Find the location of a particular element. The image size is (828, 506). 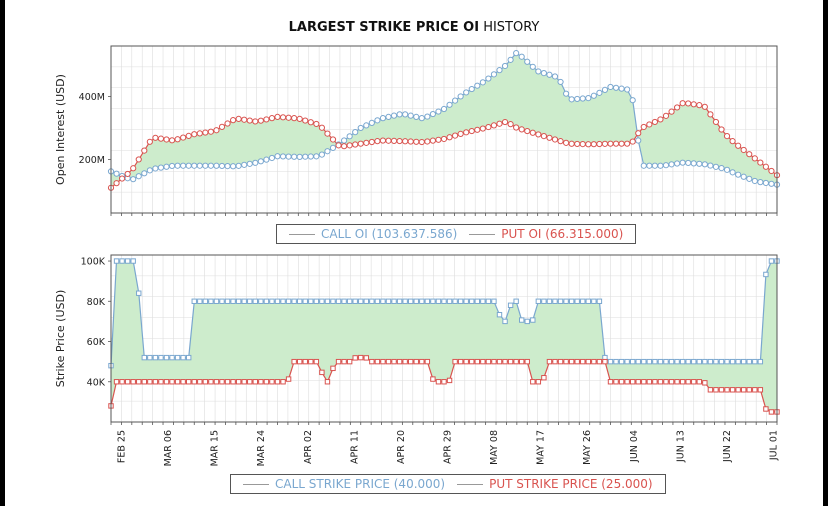

x-tick-label: APR 02 is located at coordinates (308, 447).